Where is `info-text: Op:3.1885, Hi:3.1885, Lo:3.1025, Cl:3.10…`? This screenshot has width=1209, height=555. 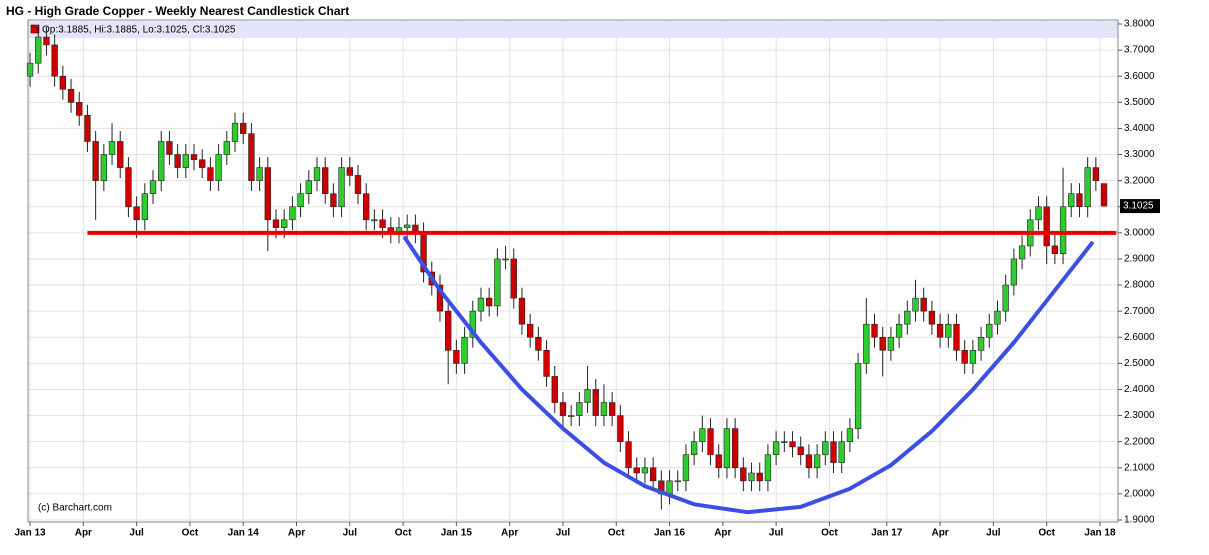 info-text: Op:3.1885, Hi:3.1885, Lo:3.1025, Cl:3.10… is located at coordinates (139, 30).